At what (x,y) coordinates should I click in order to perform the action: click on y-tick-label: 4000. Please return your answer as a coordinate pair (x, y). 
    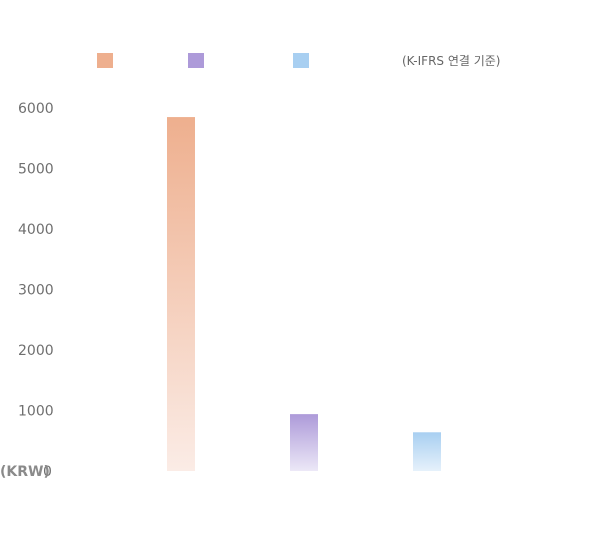
    Looking at the image, I should click on (36, 230).